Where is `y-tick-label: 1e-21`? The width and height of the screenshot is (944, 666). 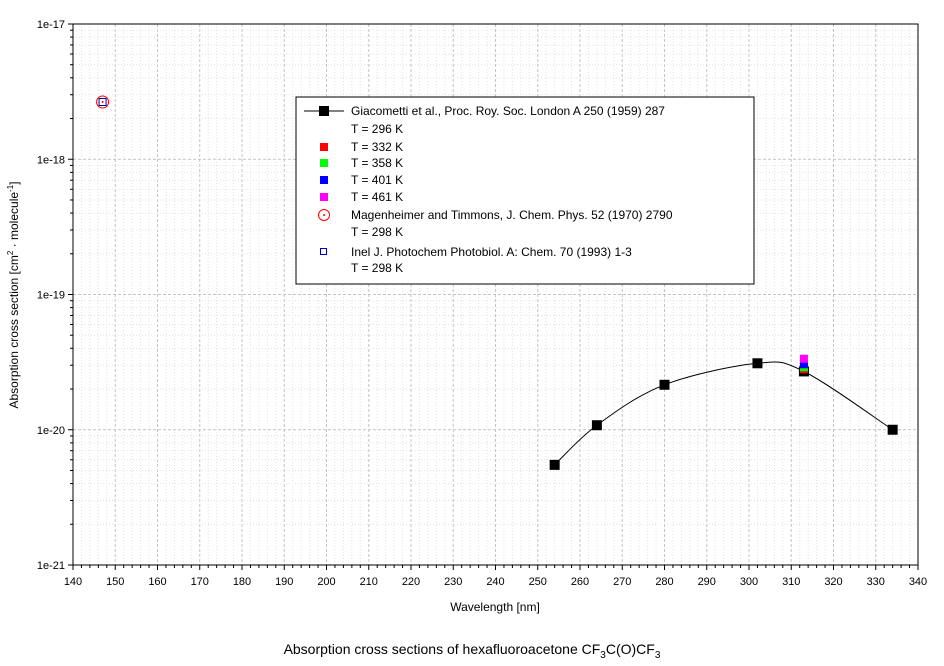 y-tick-label: 1e-21 is located at coordinates (51, 566).